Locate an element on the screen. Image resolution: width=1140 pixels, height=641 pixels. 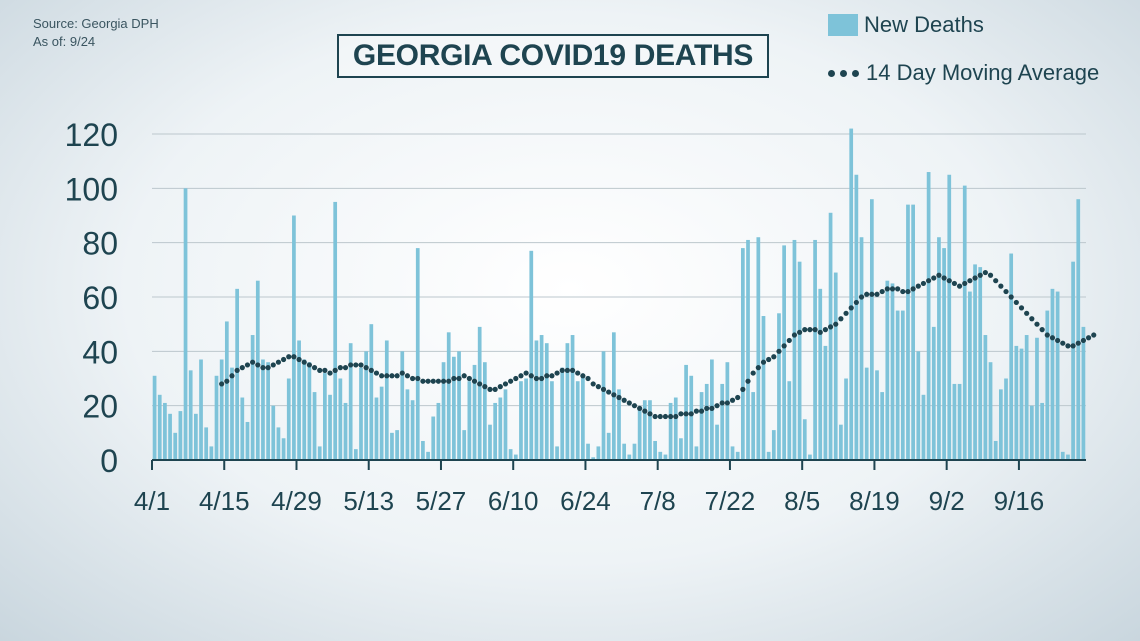
legend-label-average: 14 Day Moving Average is located at coordinates (983, 72).